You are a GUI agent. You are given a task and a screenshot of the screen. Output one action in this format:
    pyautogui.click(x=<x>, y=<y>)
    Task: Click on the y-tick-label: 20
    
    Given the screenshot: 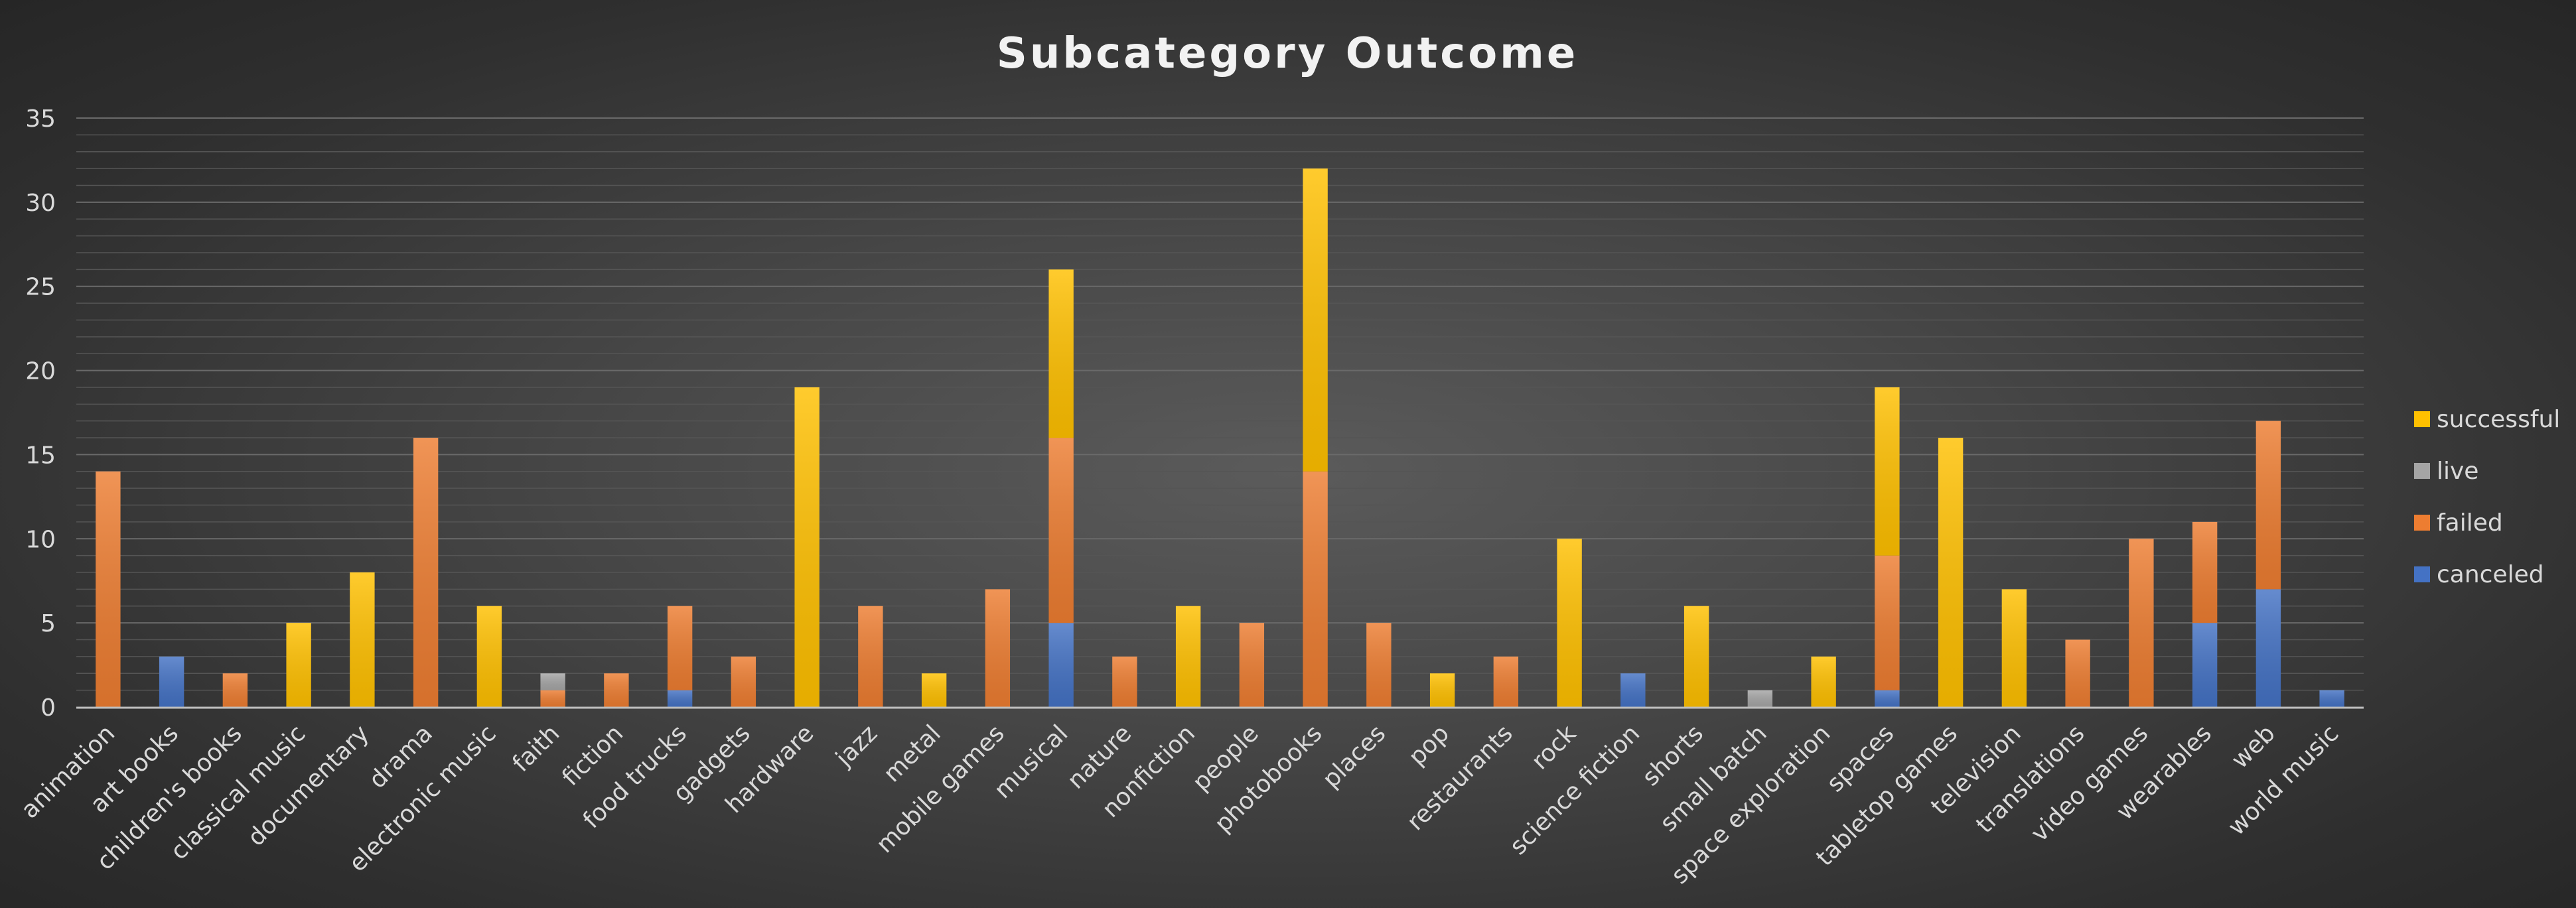 What is the action you would take?
    pyautogui.click(x=40, y=371)
    